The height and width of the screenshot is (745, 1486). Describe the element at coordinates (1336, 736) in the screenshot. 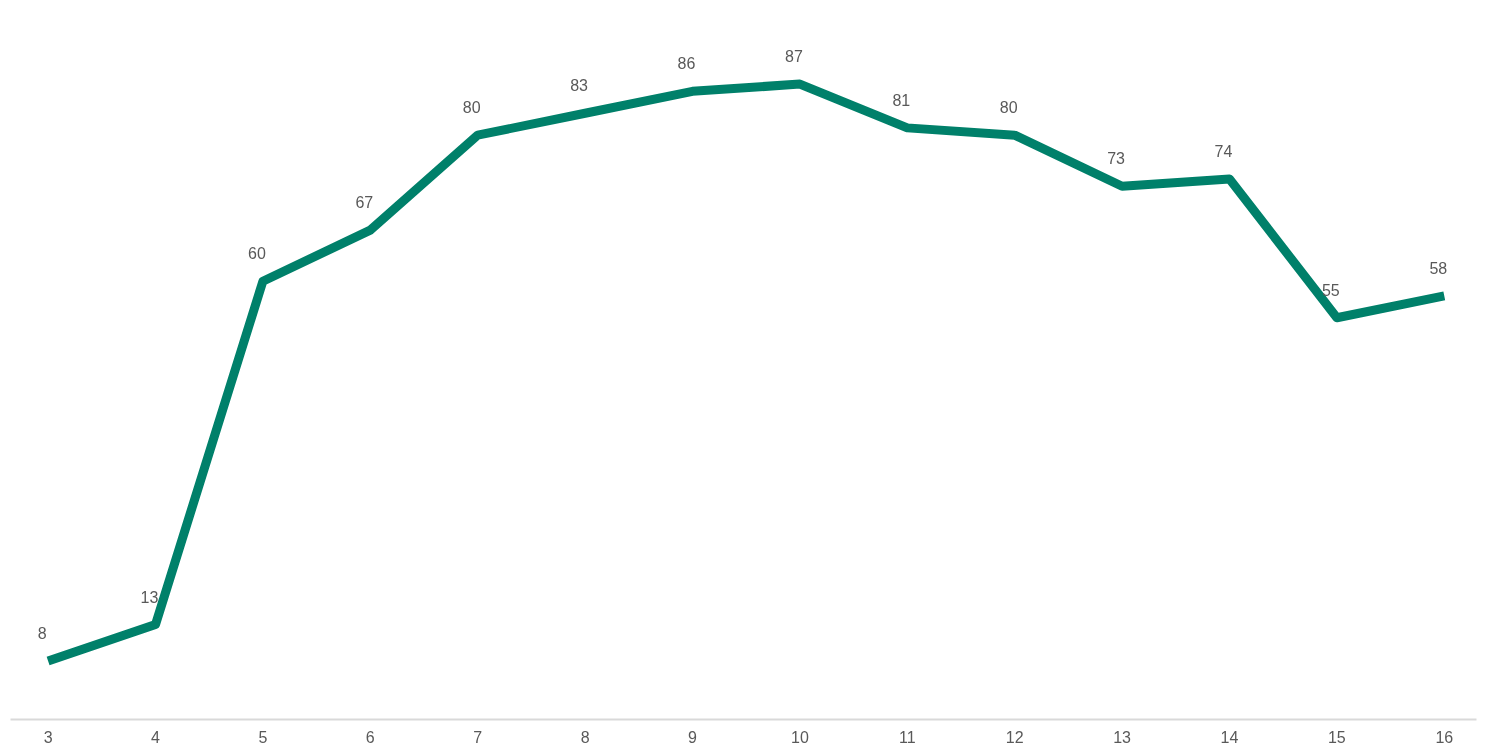

I see `x-tick-label: 15` at that location.